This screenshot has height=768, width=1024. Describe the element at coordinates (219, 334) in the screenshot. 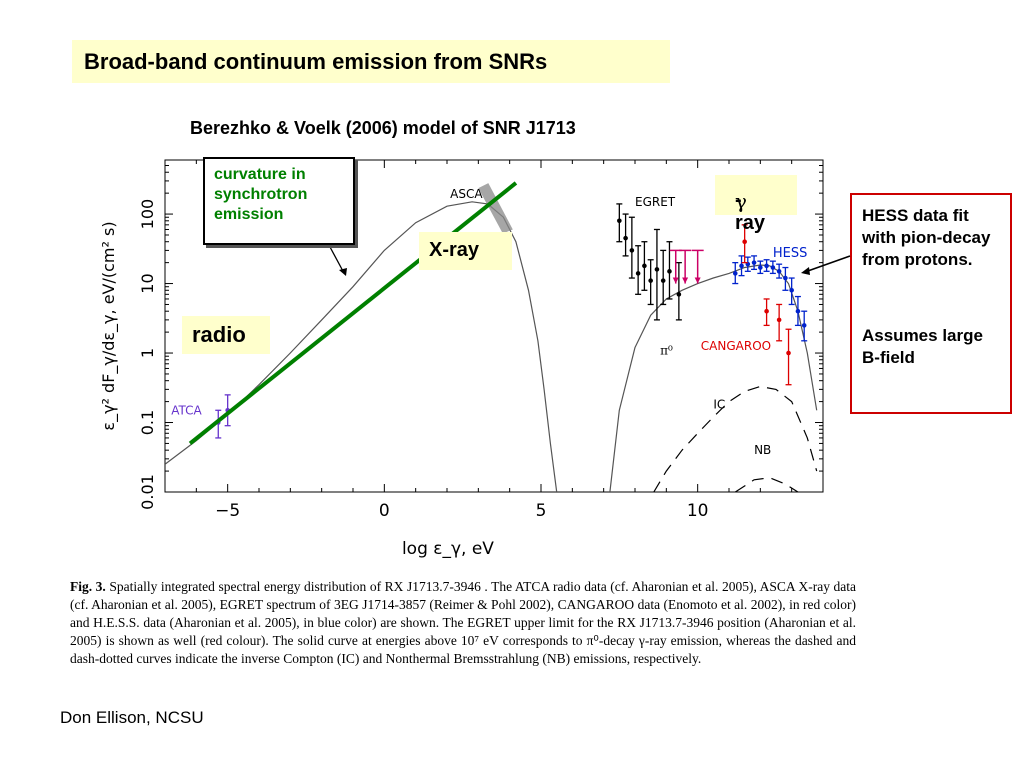

I see `radio-label: radio` at that location.